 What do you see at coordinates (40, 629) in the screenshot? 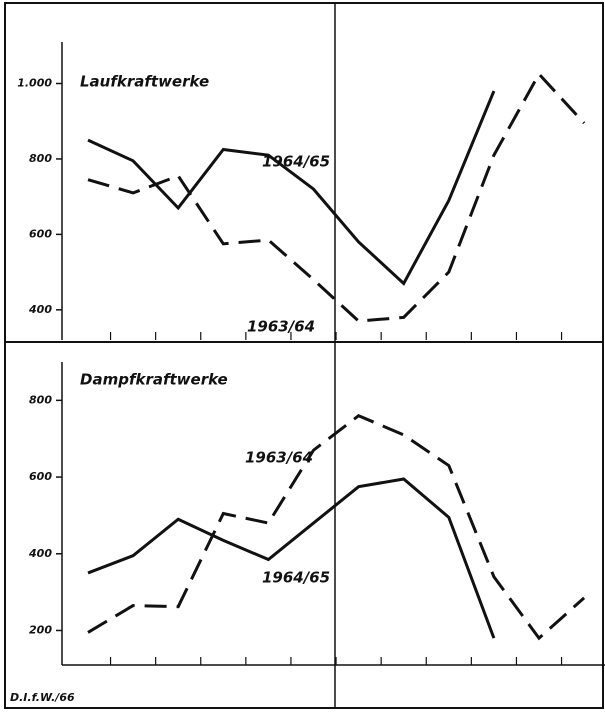
I see `y-tick-label: 200` at bounding box center [40, 629].